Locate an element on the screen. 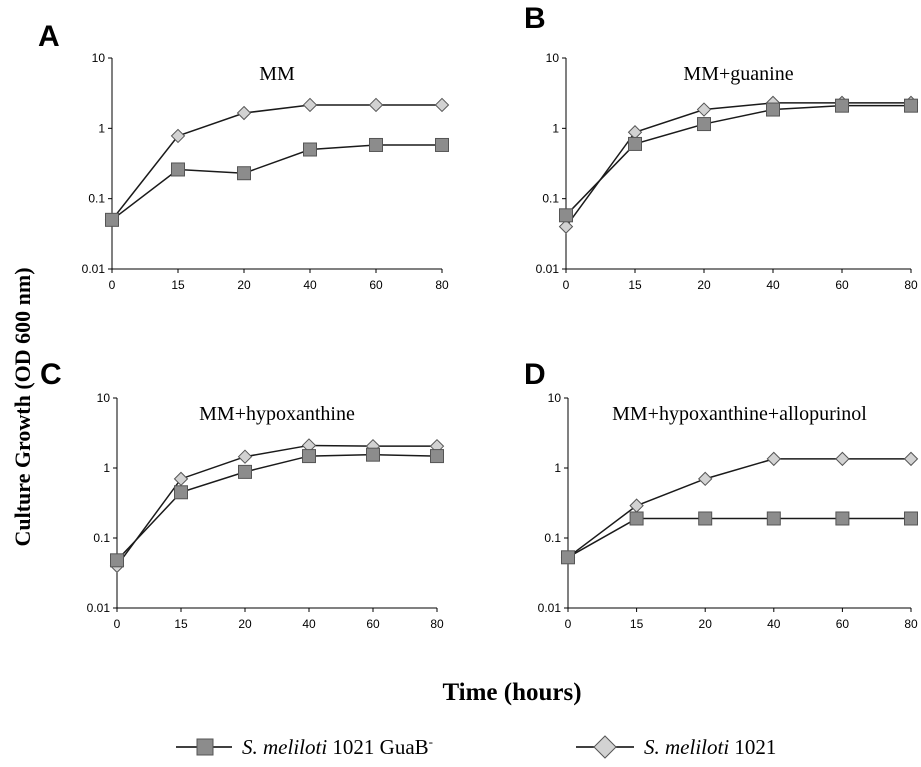 The image size is (921, 767). y-axis-label: Culture Growth (OD 600 nm) is located at coordinates (22, 406).